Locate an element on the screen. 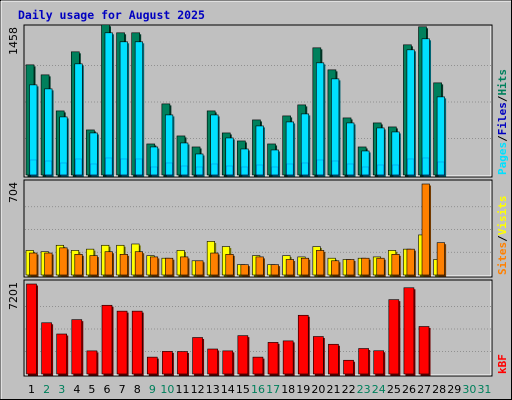  x-tick-label-day-25: 25 is located at coordinates (394, 389).